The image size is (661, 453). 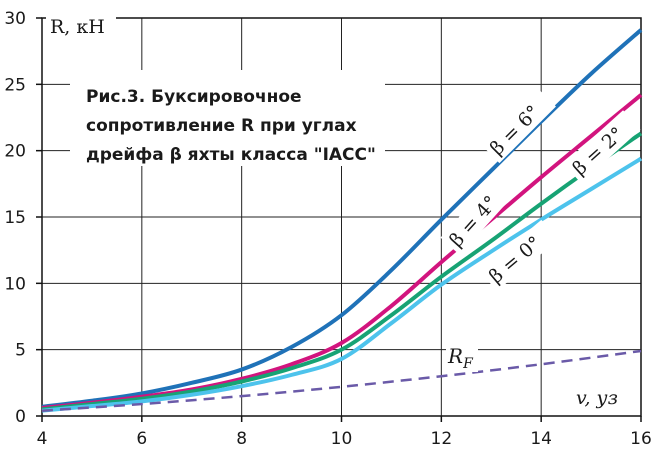 I want to click on x-tick-label-16: 16, so click(x=641, y=439).